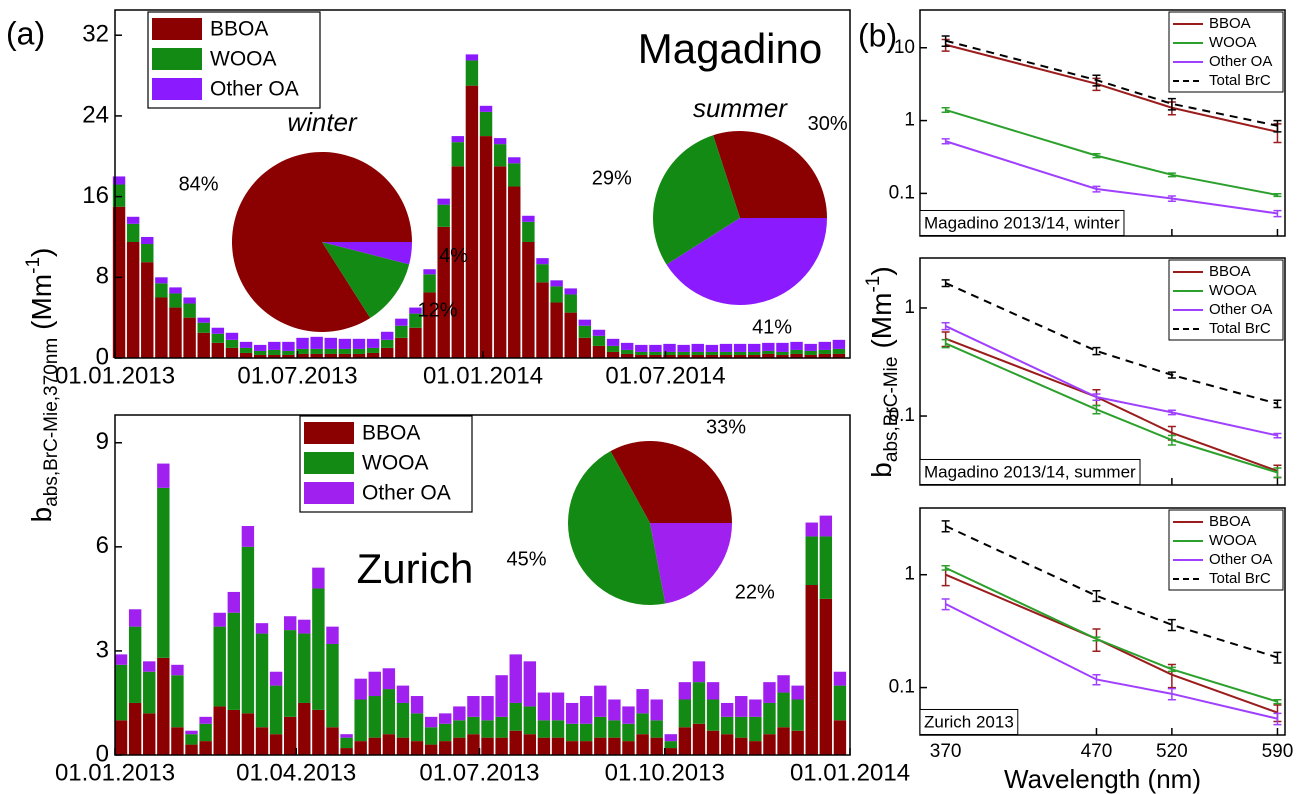 This screenshot has width=1298, height=794. Describe the element at coordinates (1226, 550) in the screenshot. I see `legend-box` at that location.